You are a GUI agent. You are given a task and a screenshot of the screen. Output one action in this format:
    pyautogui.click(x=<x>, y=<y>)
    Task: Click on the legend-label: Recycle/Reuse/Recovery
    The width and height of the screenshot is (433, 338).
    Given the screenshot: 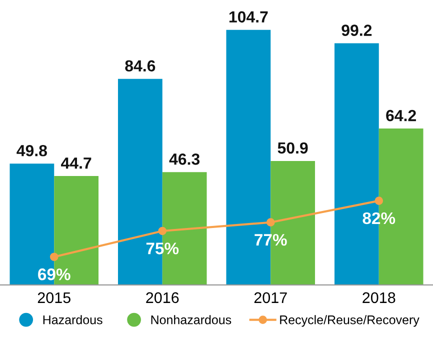 What is the action you would take?
    pyautogui.click(x=350, y=321)
    